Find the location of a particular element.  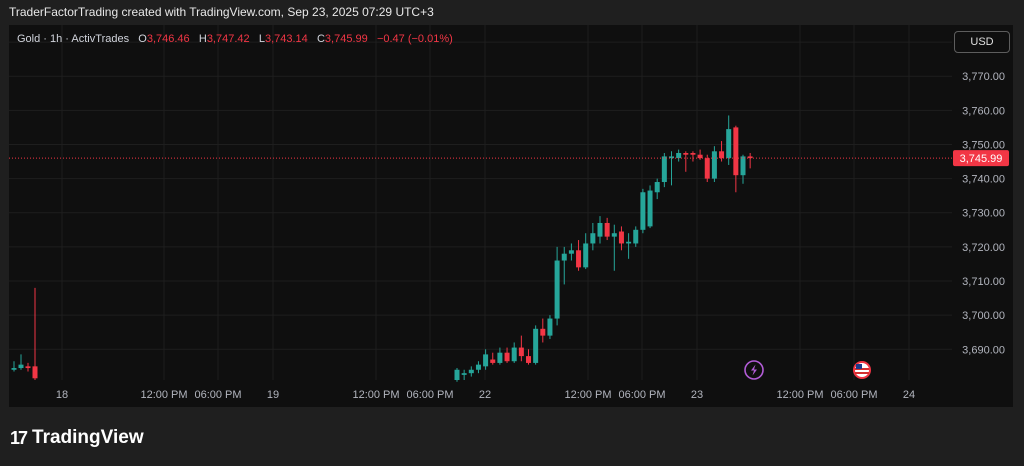

x-tick-label: 22 is located at coordinates (485, 395).